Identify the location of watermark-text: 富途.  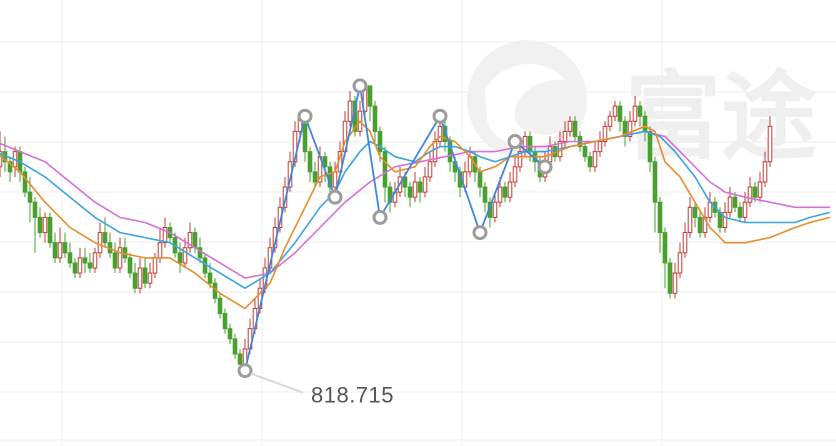
(721, 117).